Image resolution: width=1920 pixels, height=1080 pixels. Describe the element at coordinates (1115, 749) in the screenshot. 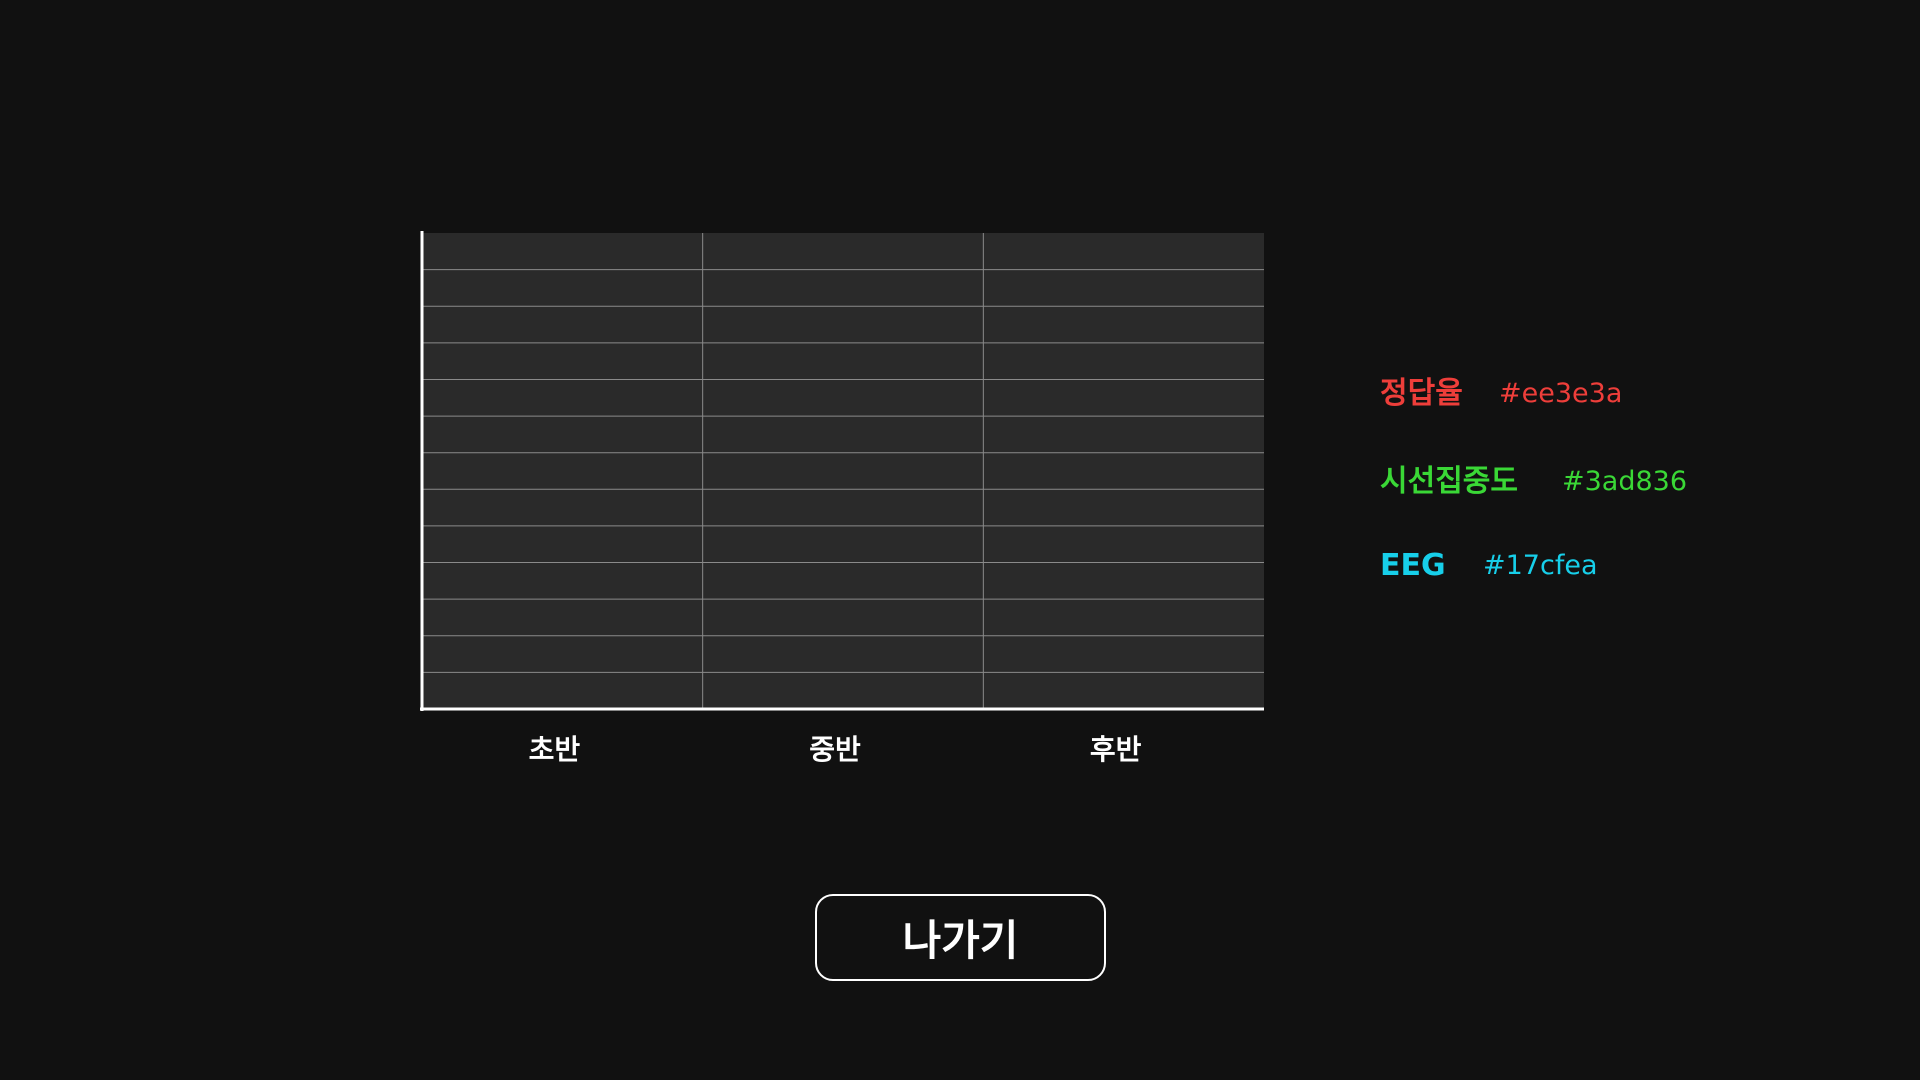

I see `category-label: 후반` at that location.